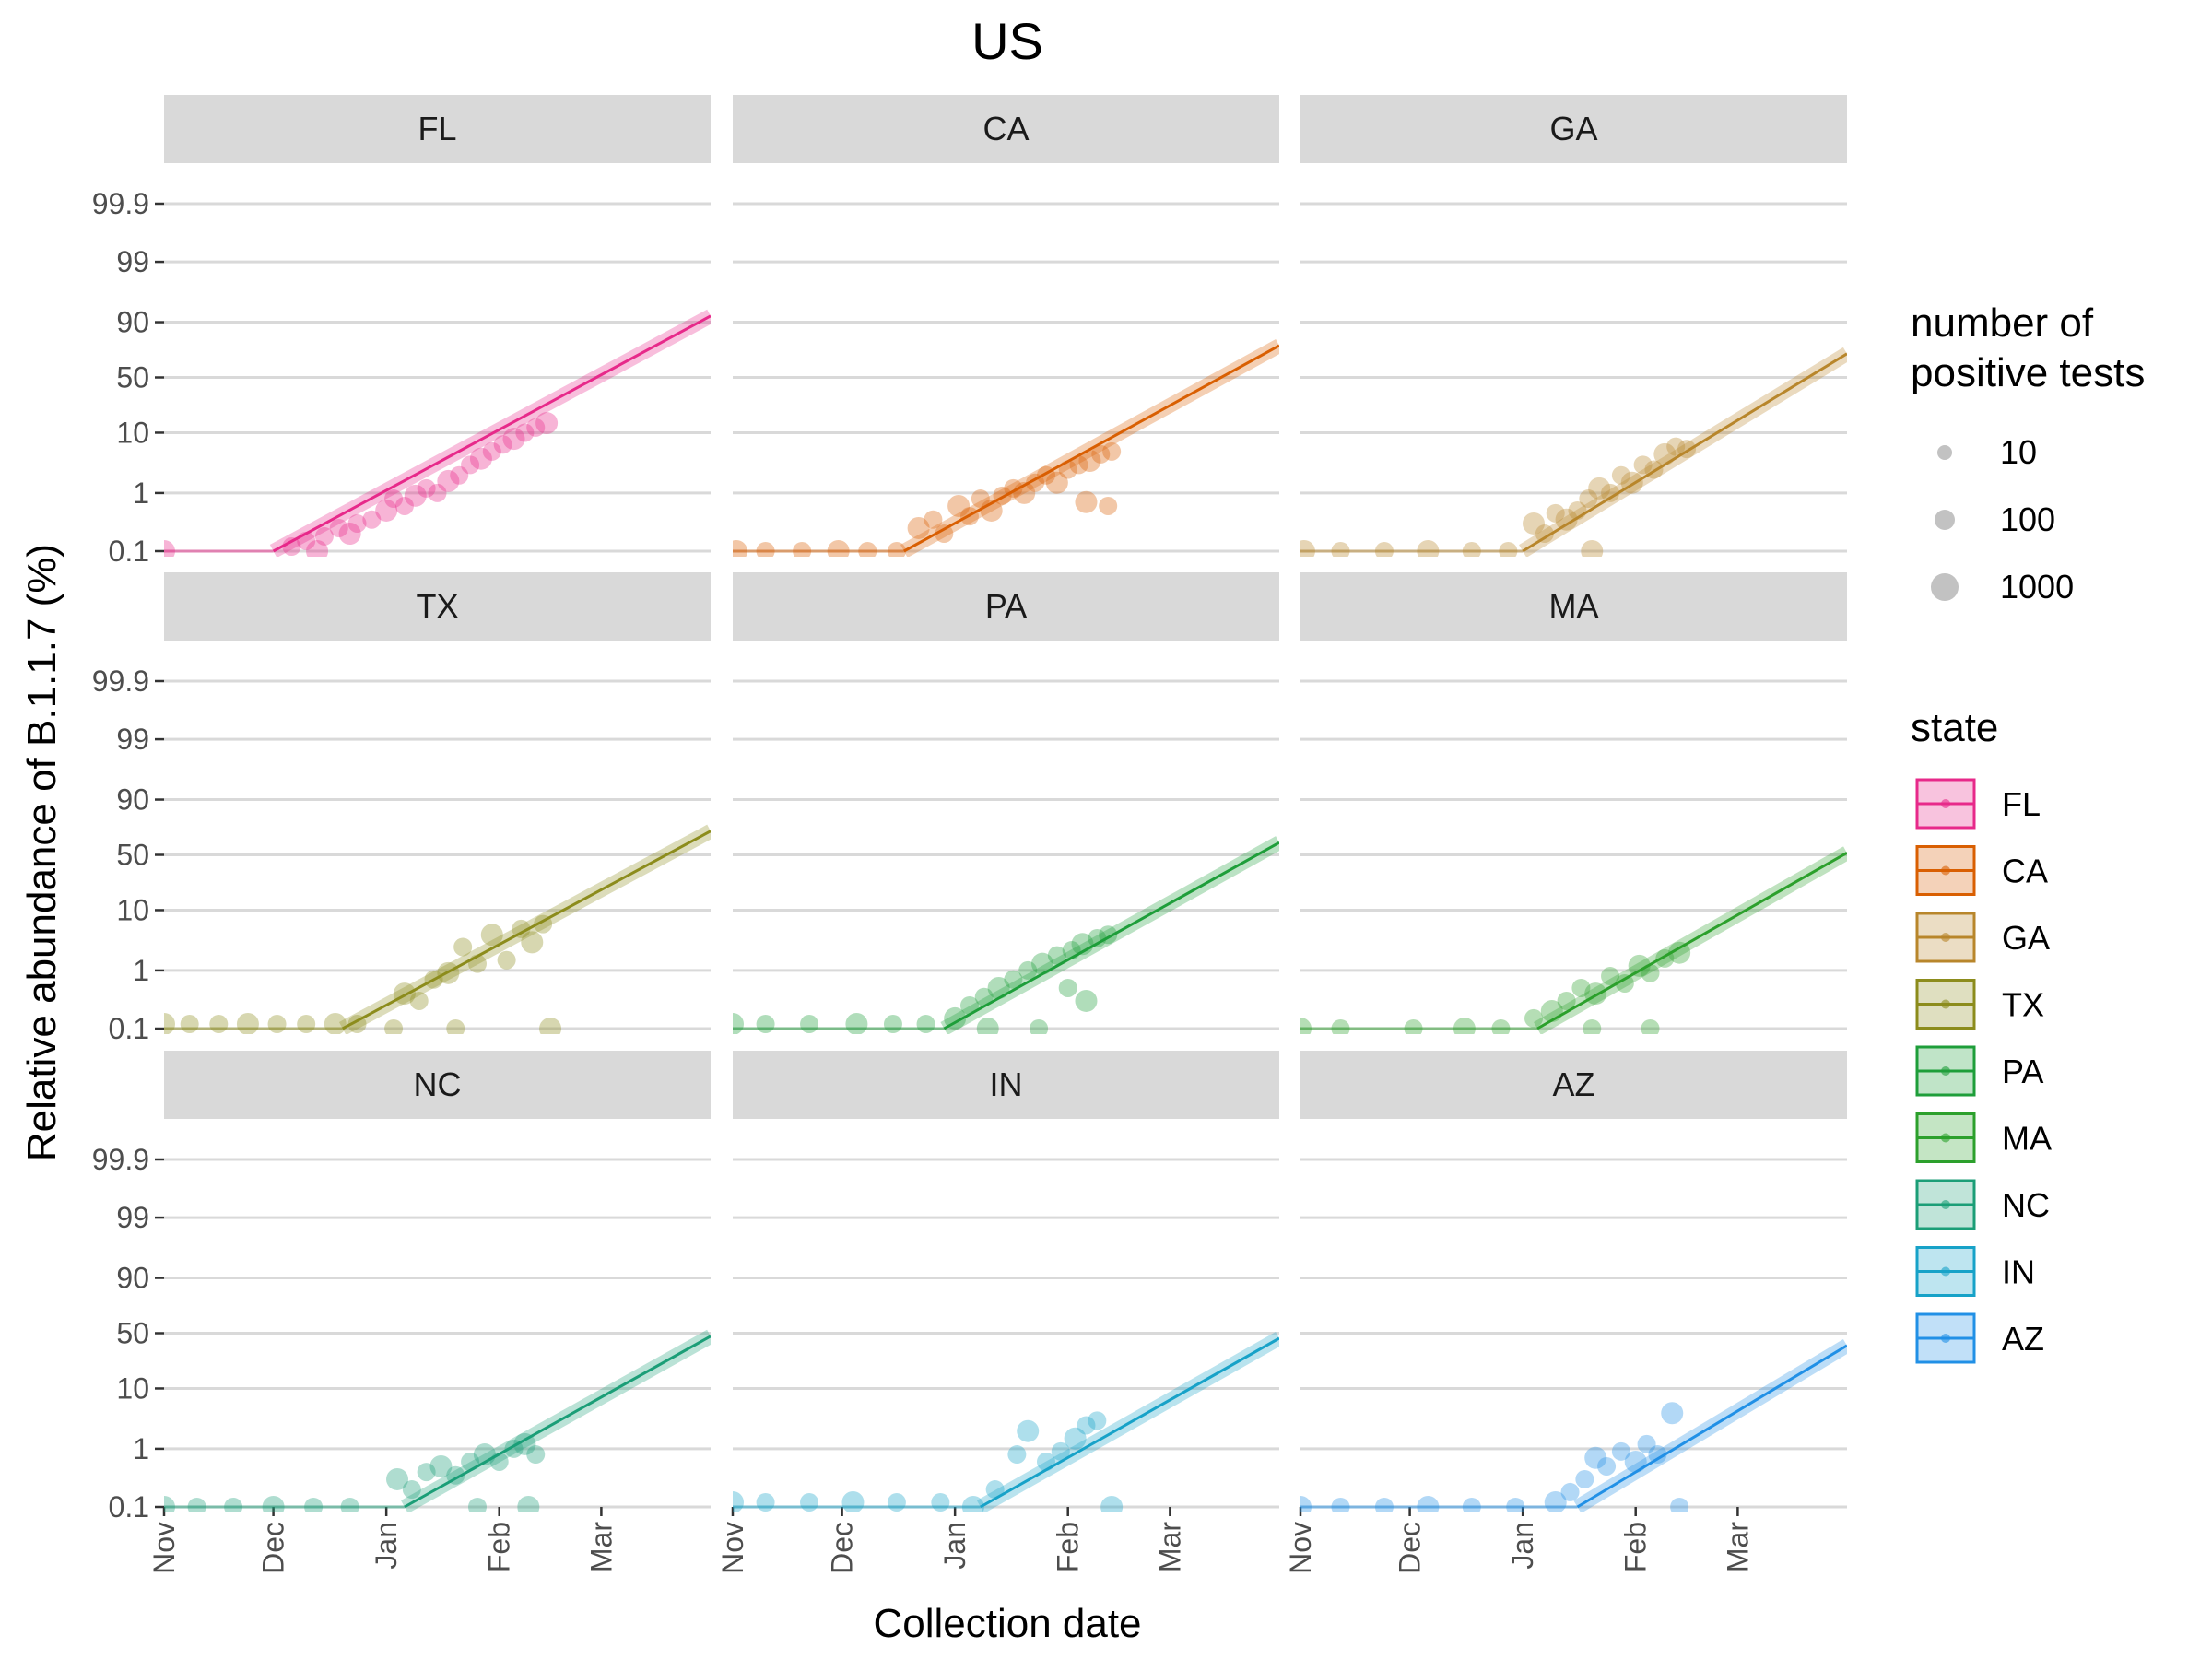  What do you see at coordinates (1954, 727) in the screenshot?
I see `color-legend-title: state` at bounding box center [1954, 727].